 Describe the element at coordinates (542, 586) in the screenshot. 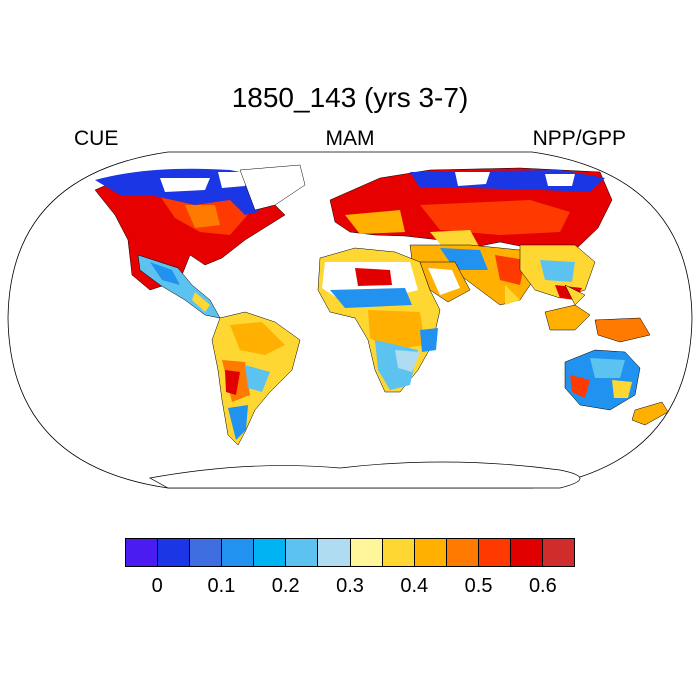

I see `colorbar-tick-label: 0.6` at that location.